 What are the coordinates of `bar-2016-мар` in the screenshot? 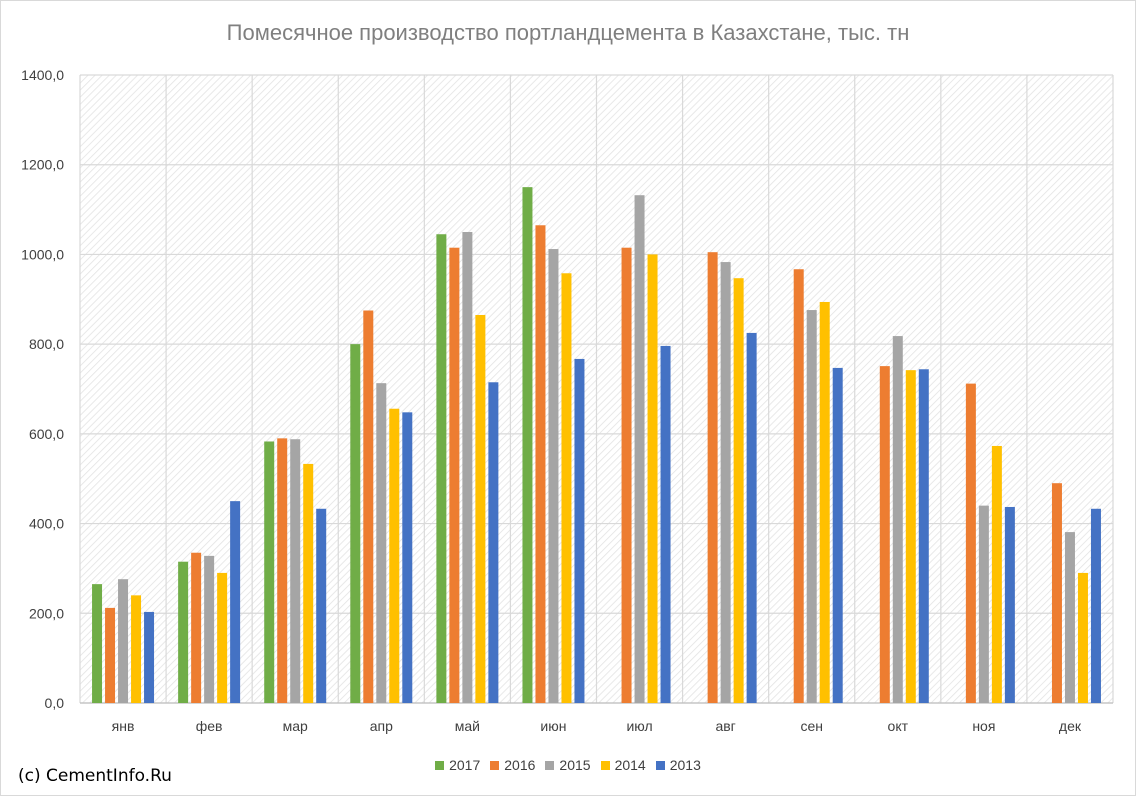 It's located at (282, 570).